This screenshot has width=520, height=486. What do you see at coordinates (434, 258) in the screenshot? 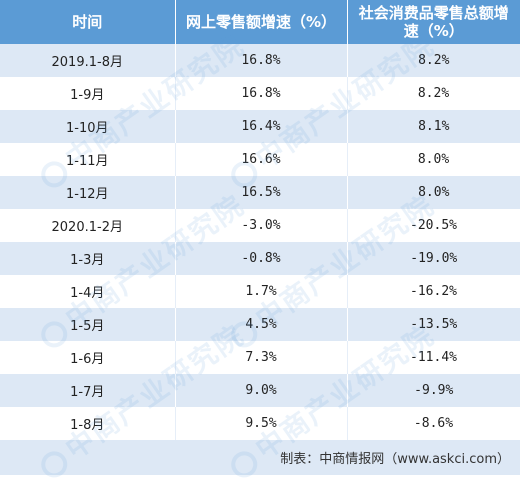
I see `cell-total-growth: -19.0%` at bounding box center [434, 258].